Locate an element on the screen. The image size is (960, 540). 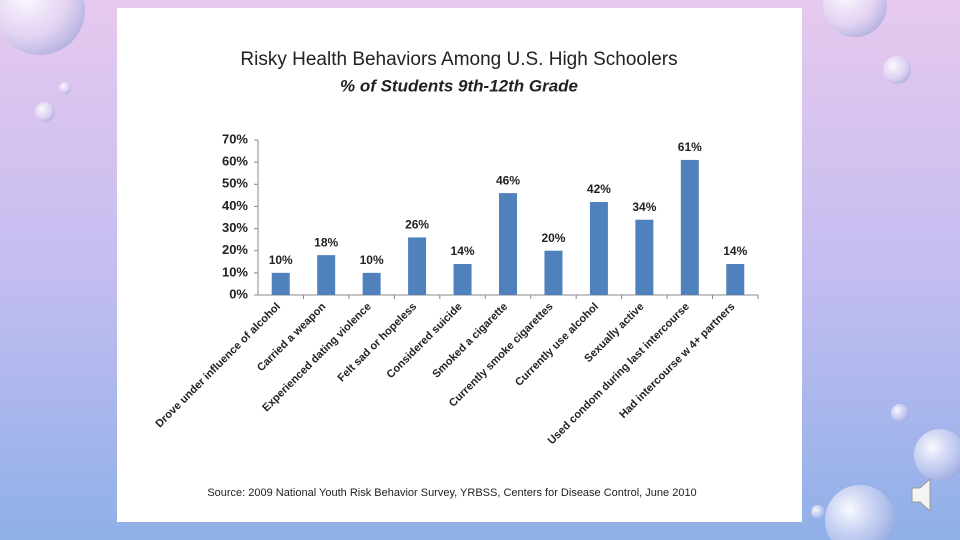
y-tick-label: 10% is located at coordinates (235, 271).